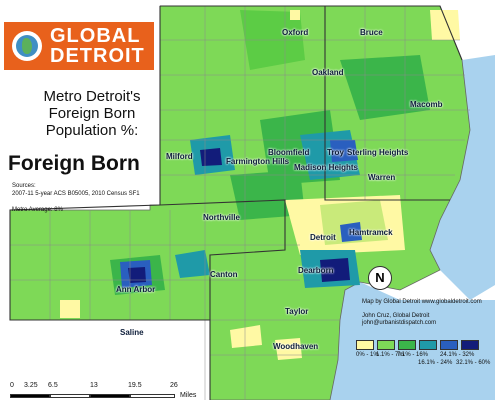  I want to click on scale-unit: Miles, so click(188, 395).